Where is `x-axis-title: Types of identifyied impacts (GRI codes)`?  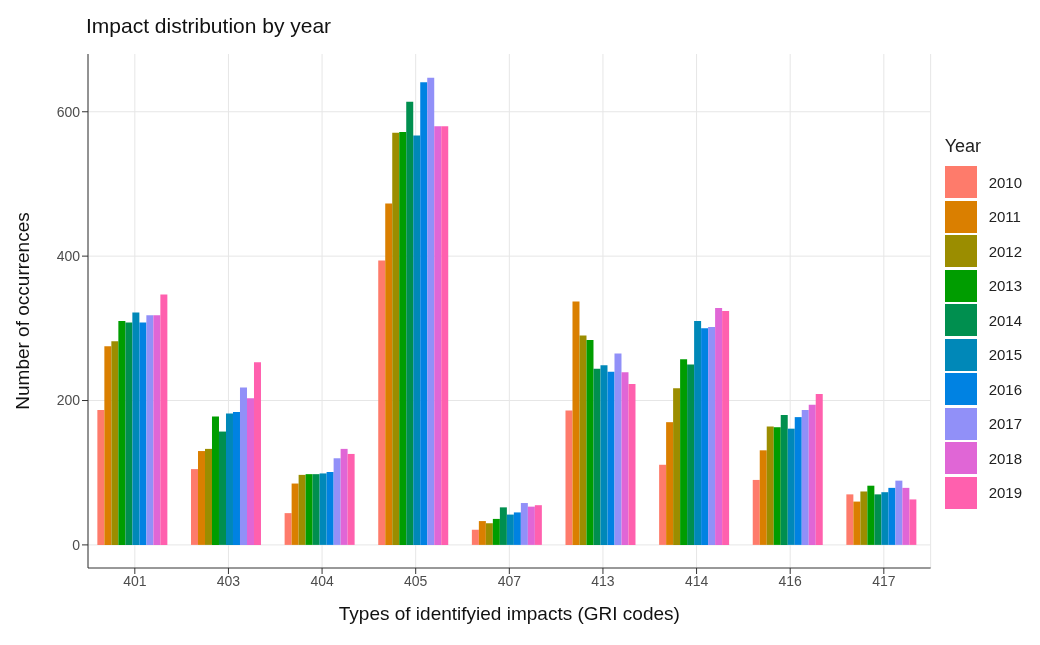
x-axis-title: Types of identifyied impacts (GRI codes) is located at coordinates (509, 613).